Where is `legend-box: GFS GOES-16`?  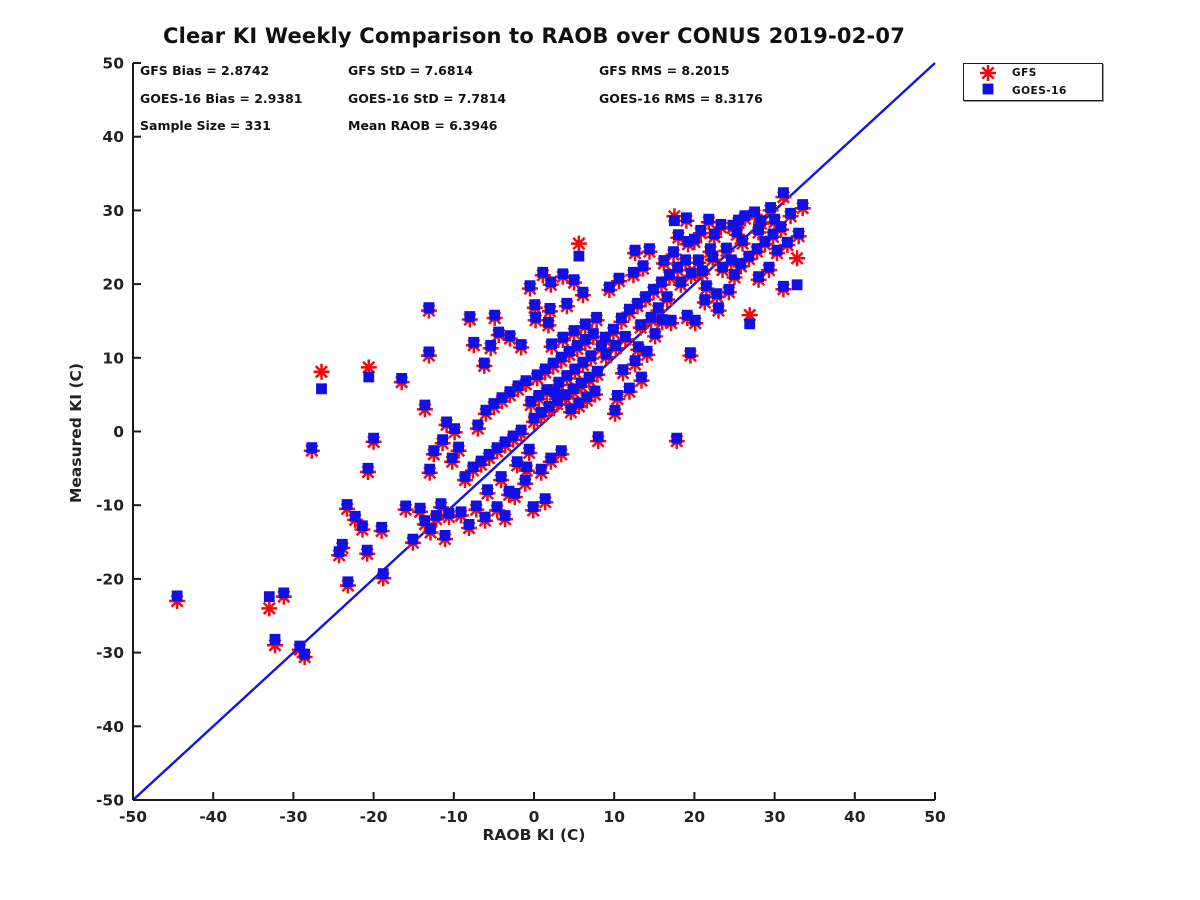
legend-box: GFS GOES-16 is located at coordinates (1033, 82).